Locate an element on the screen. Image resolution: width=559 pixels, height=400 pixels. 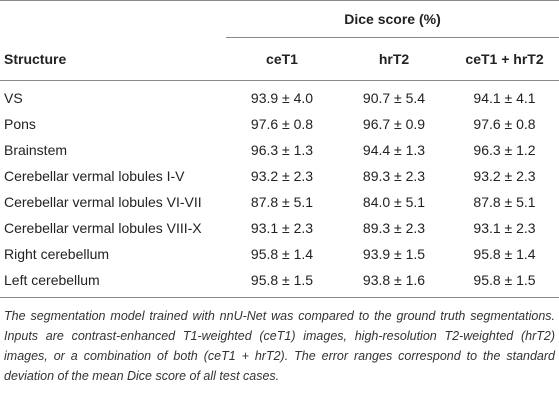
column-header: ceT1 is located at coordinates (282, 59).